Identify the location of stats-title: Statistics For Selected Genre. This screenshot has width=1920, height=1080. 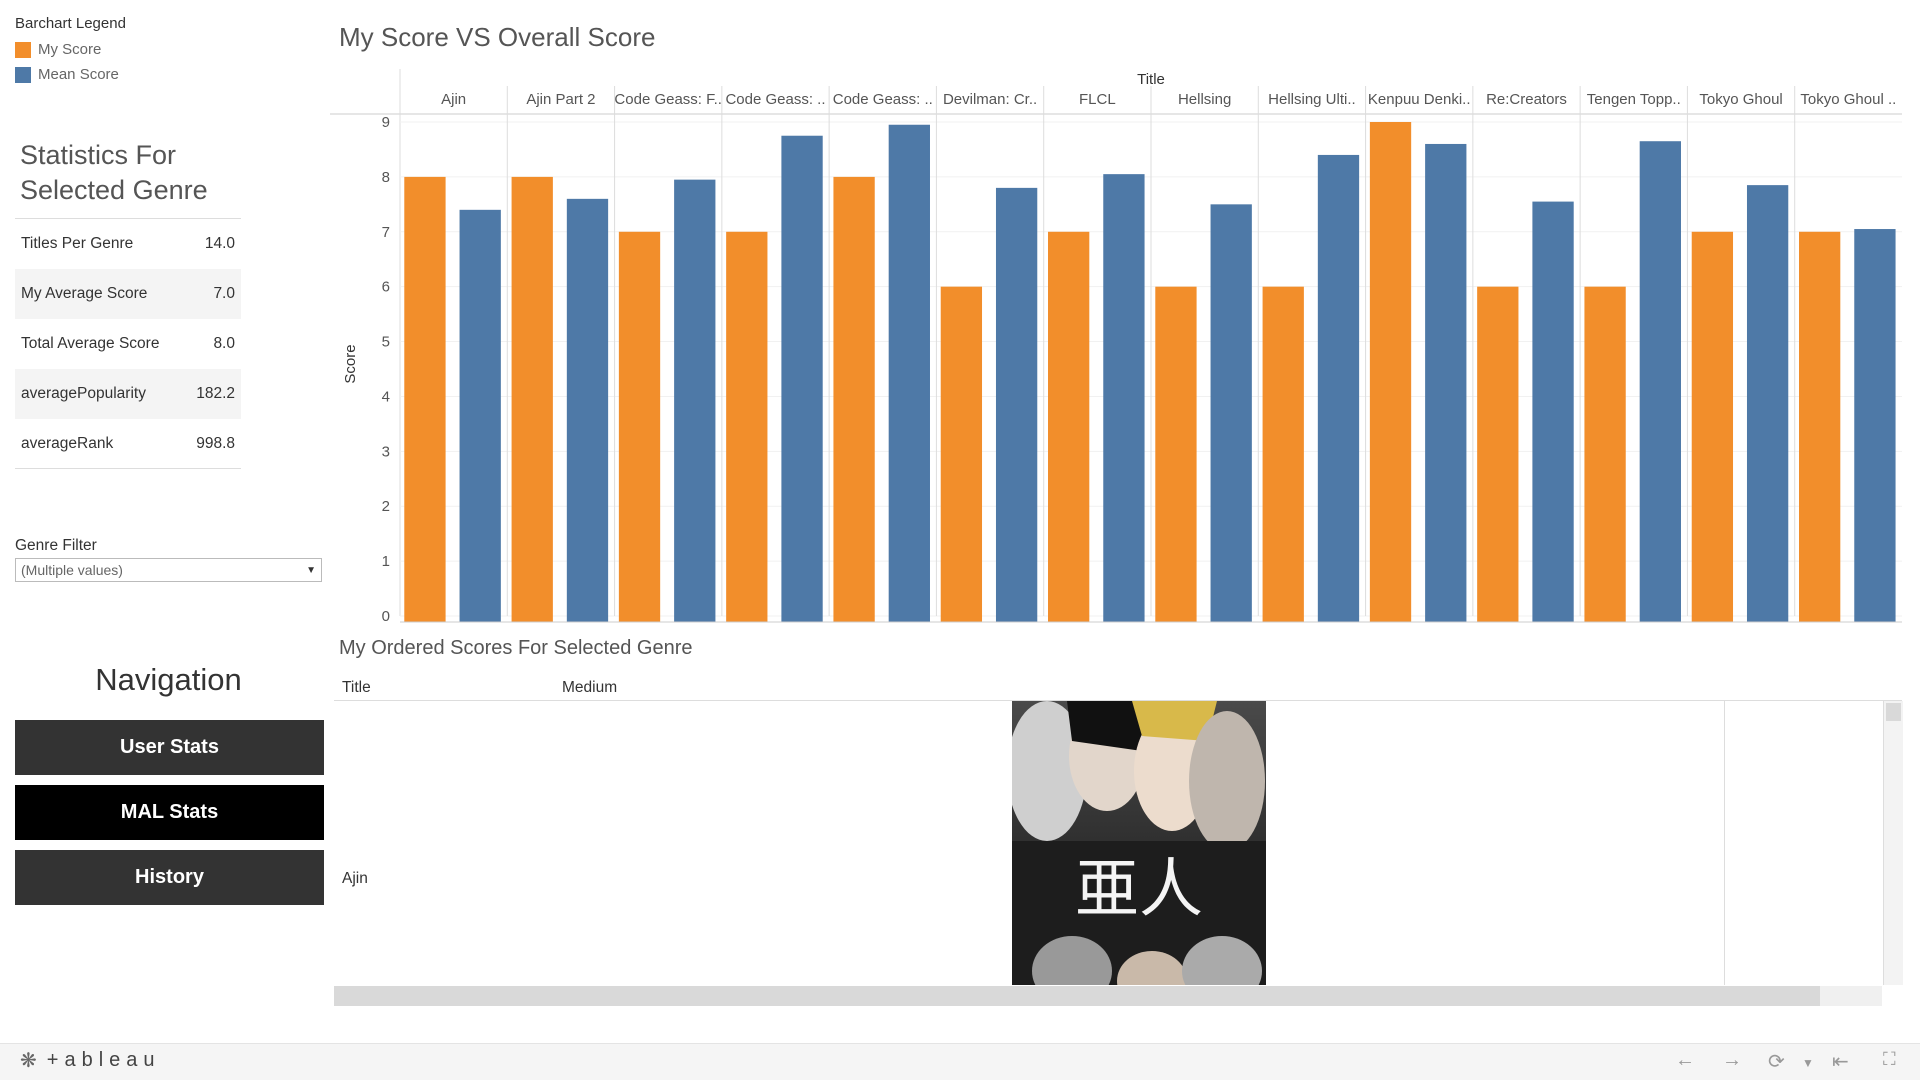
(114, 173).